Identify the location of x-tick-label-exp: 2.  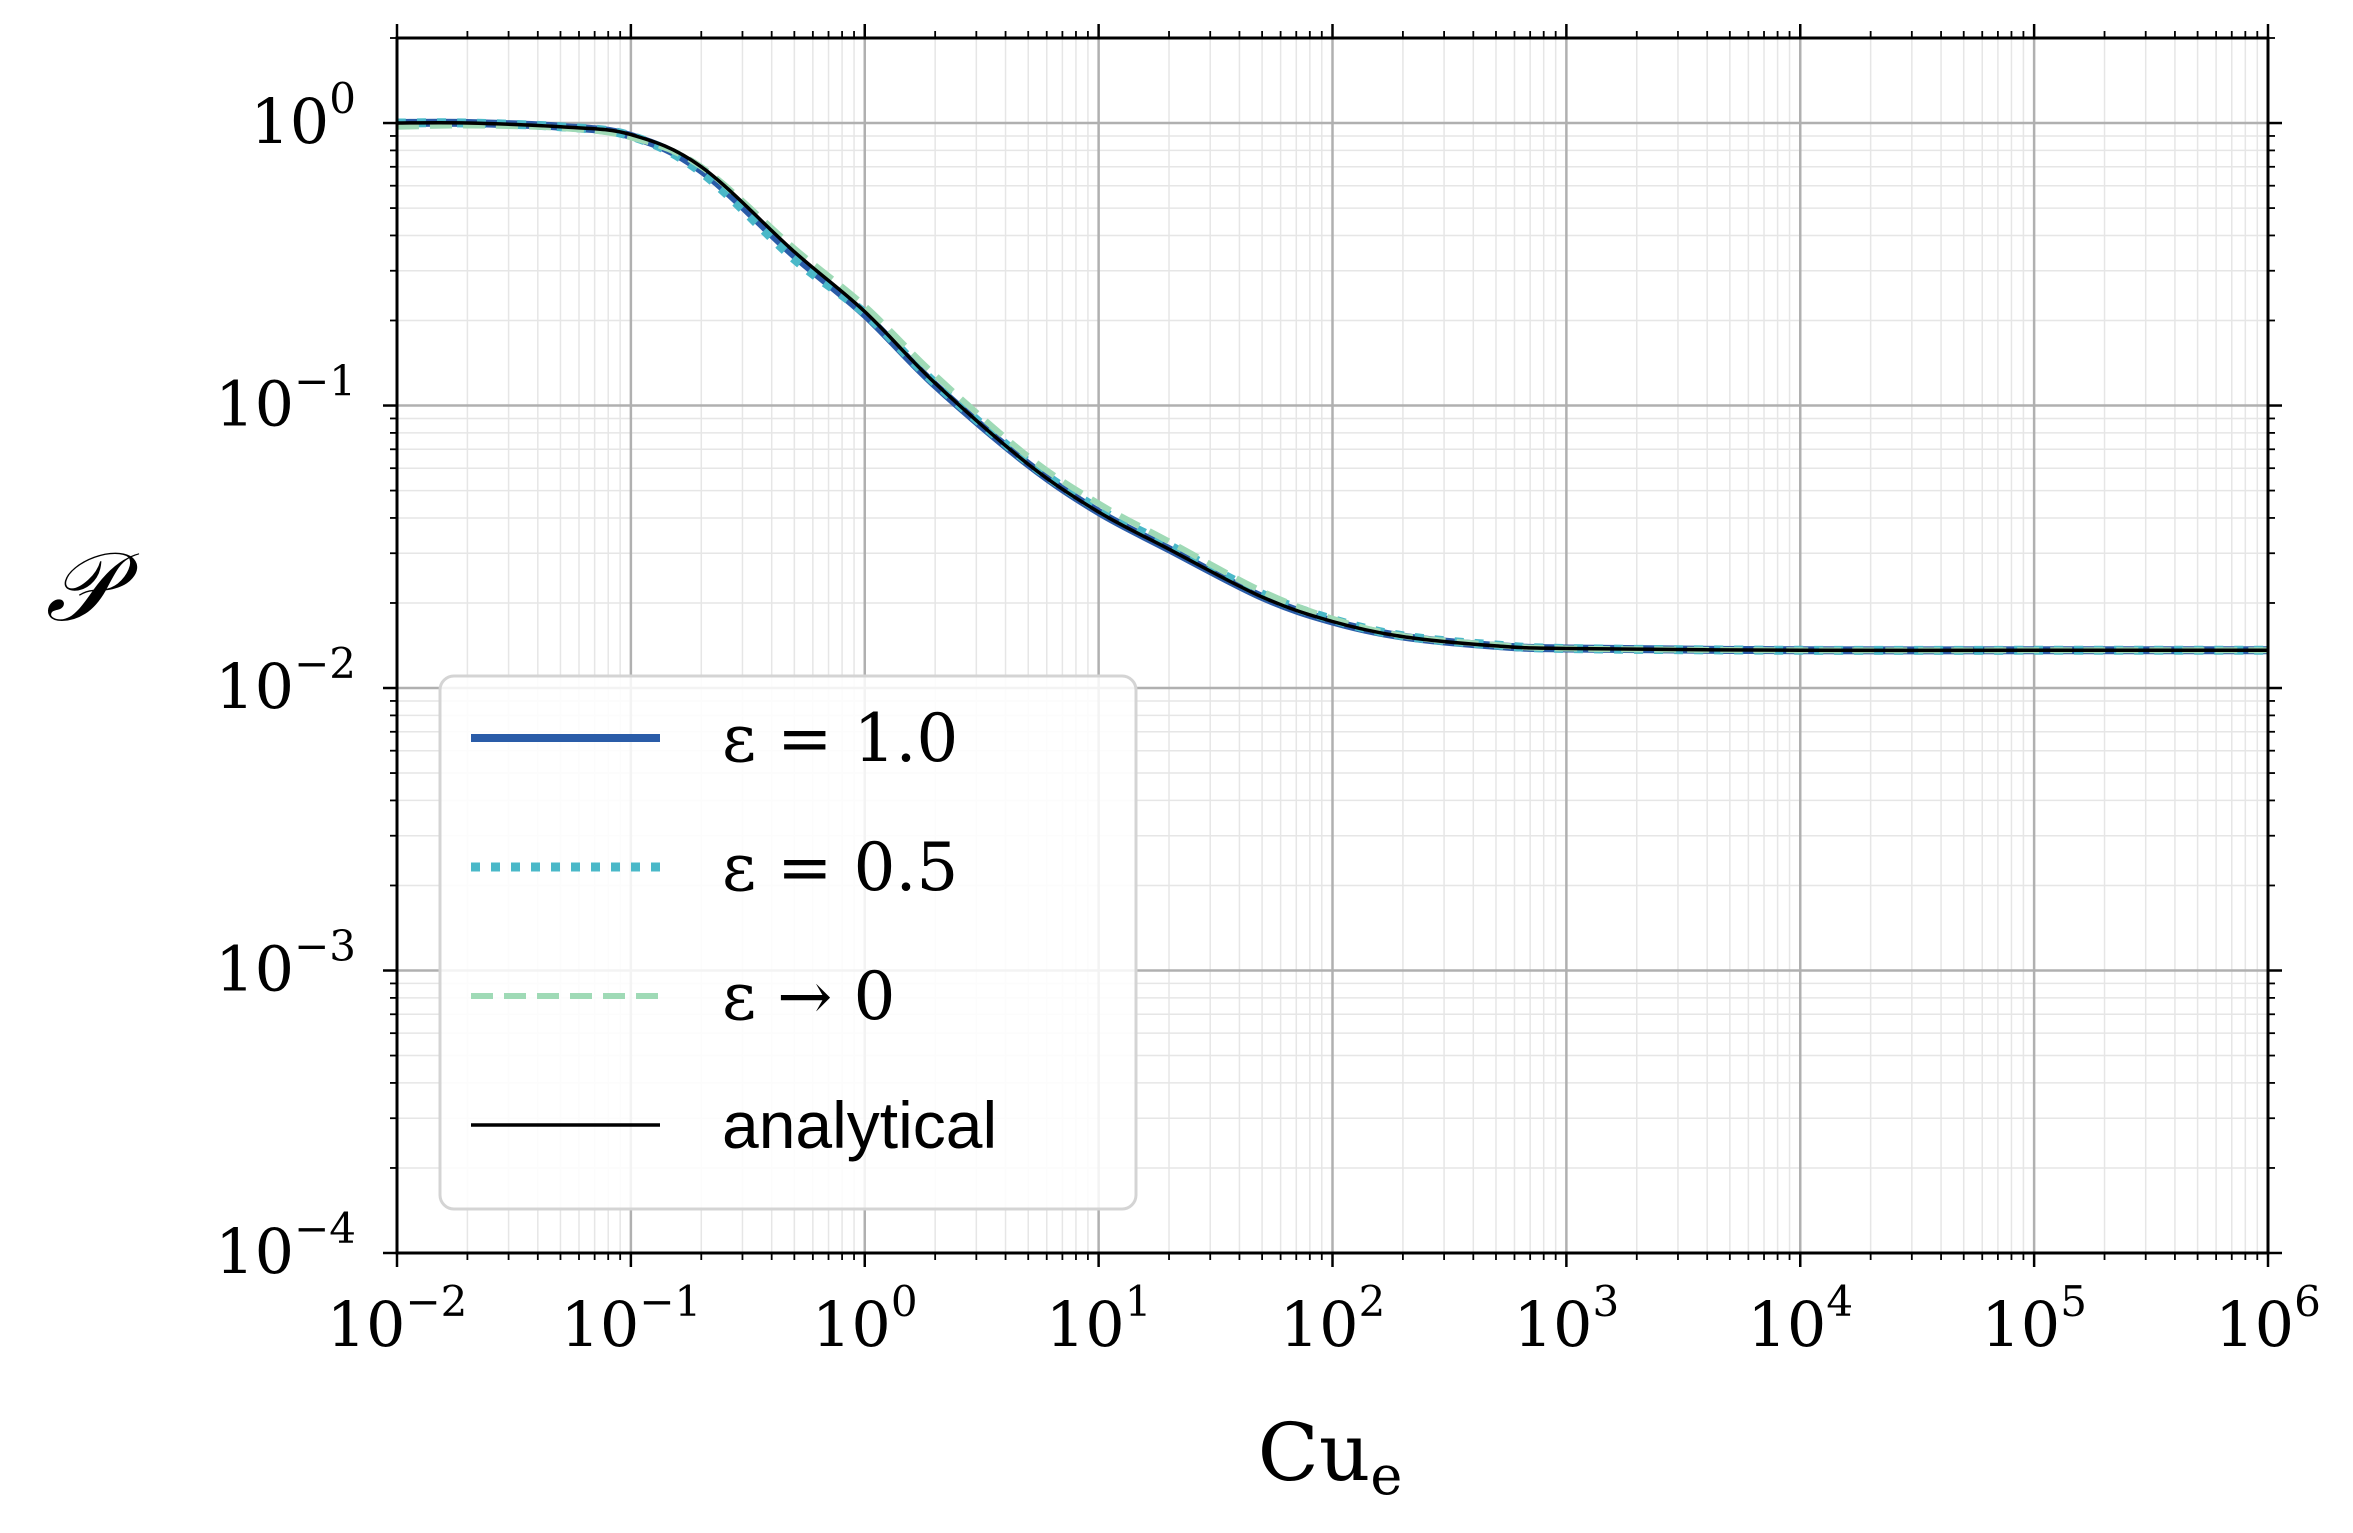
(1372, 1301).